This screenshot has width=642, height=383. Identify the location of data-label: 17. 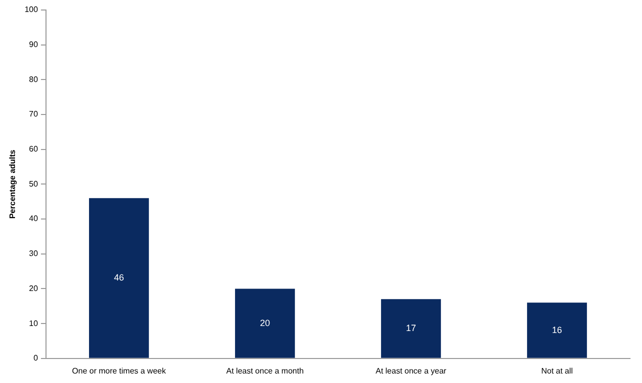
(411, 328).